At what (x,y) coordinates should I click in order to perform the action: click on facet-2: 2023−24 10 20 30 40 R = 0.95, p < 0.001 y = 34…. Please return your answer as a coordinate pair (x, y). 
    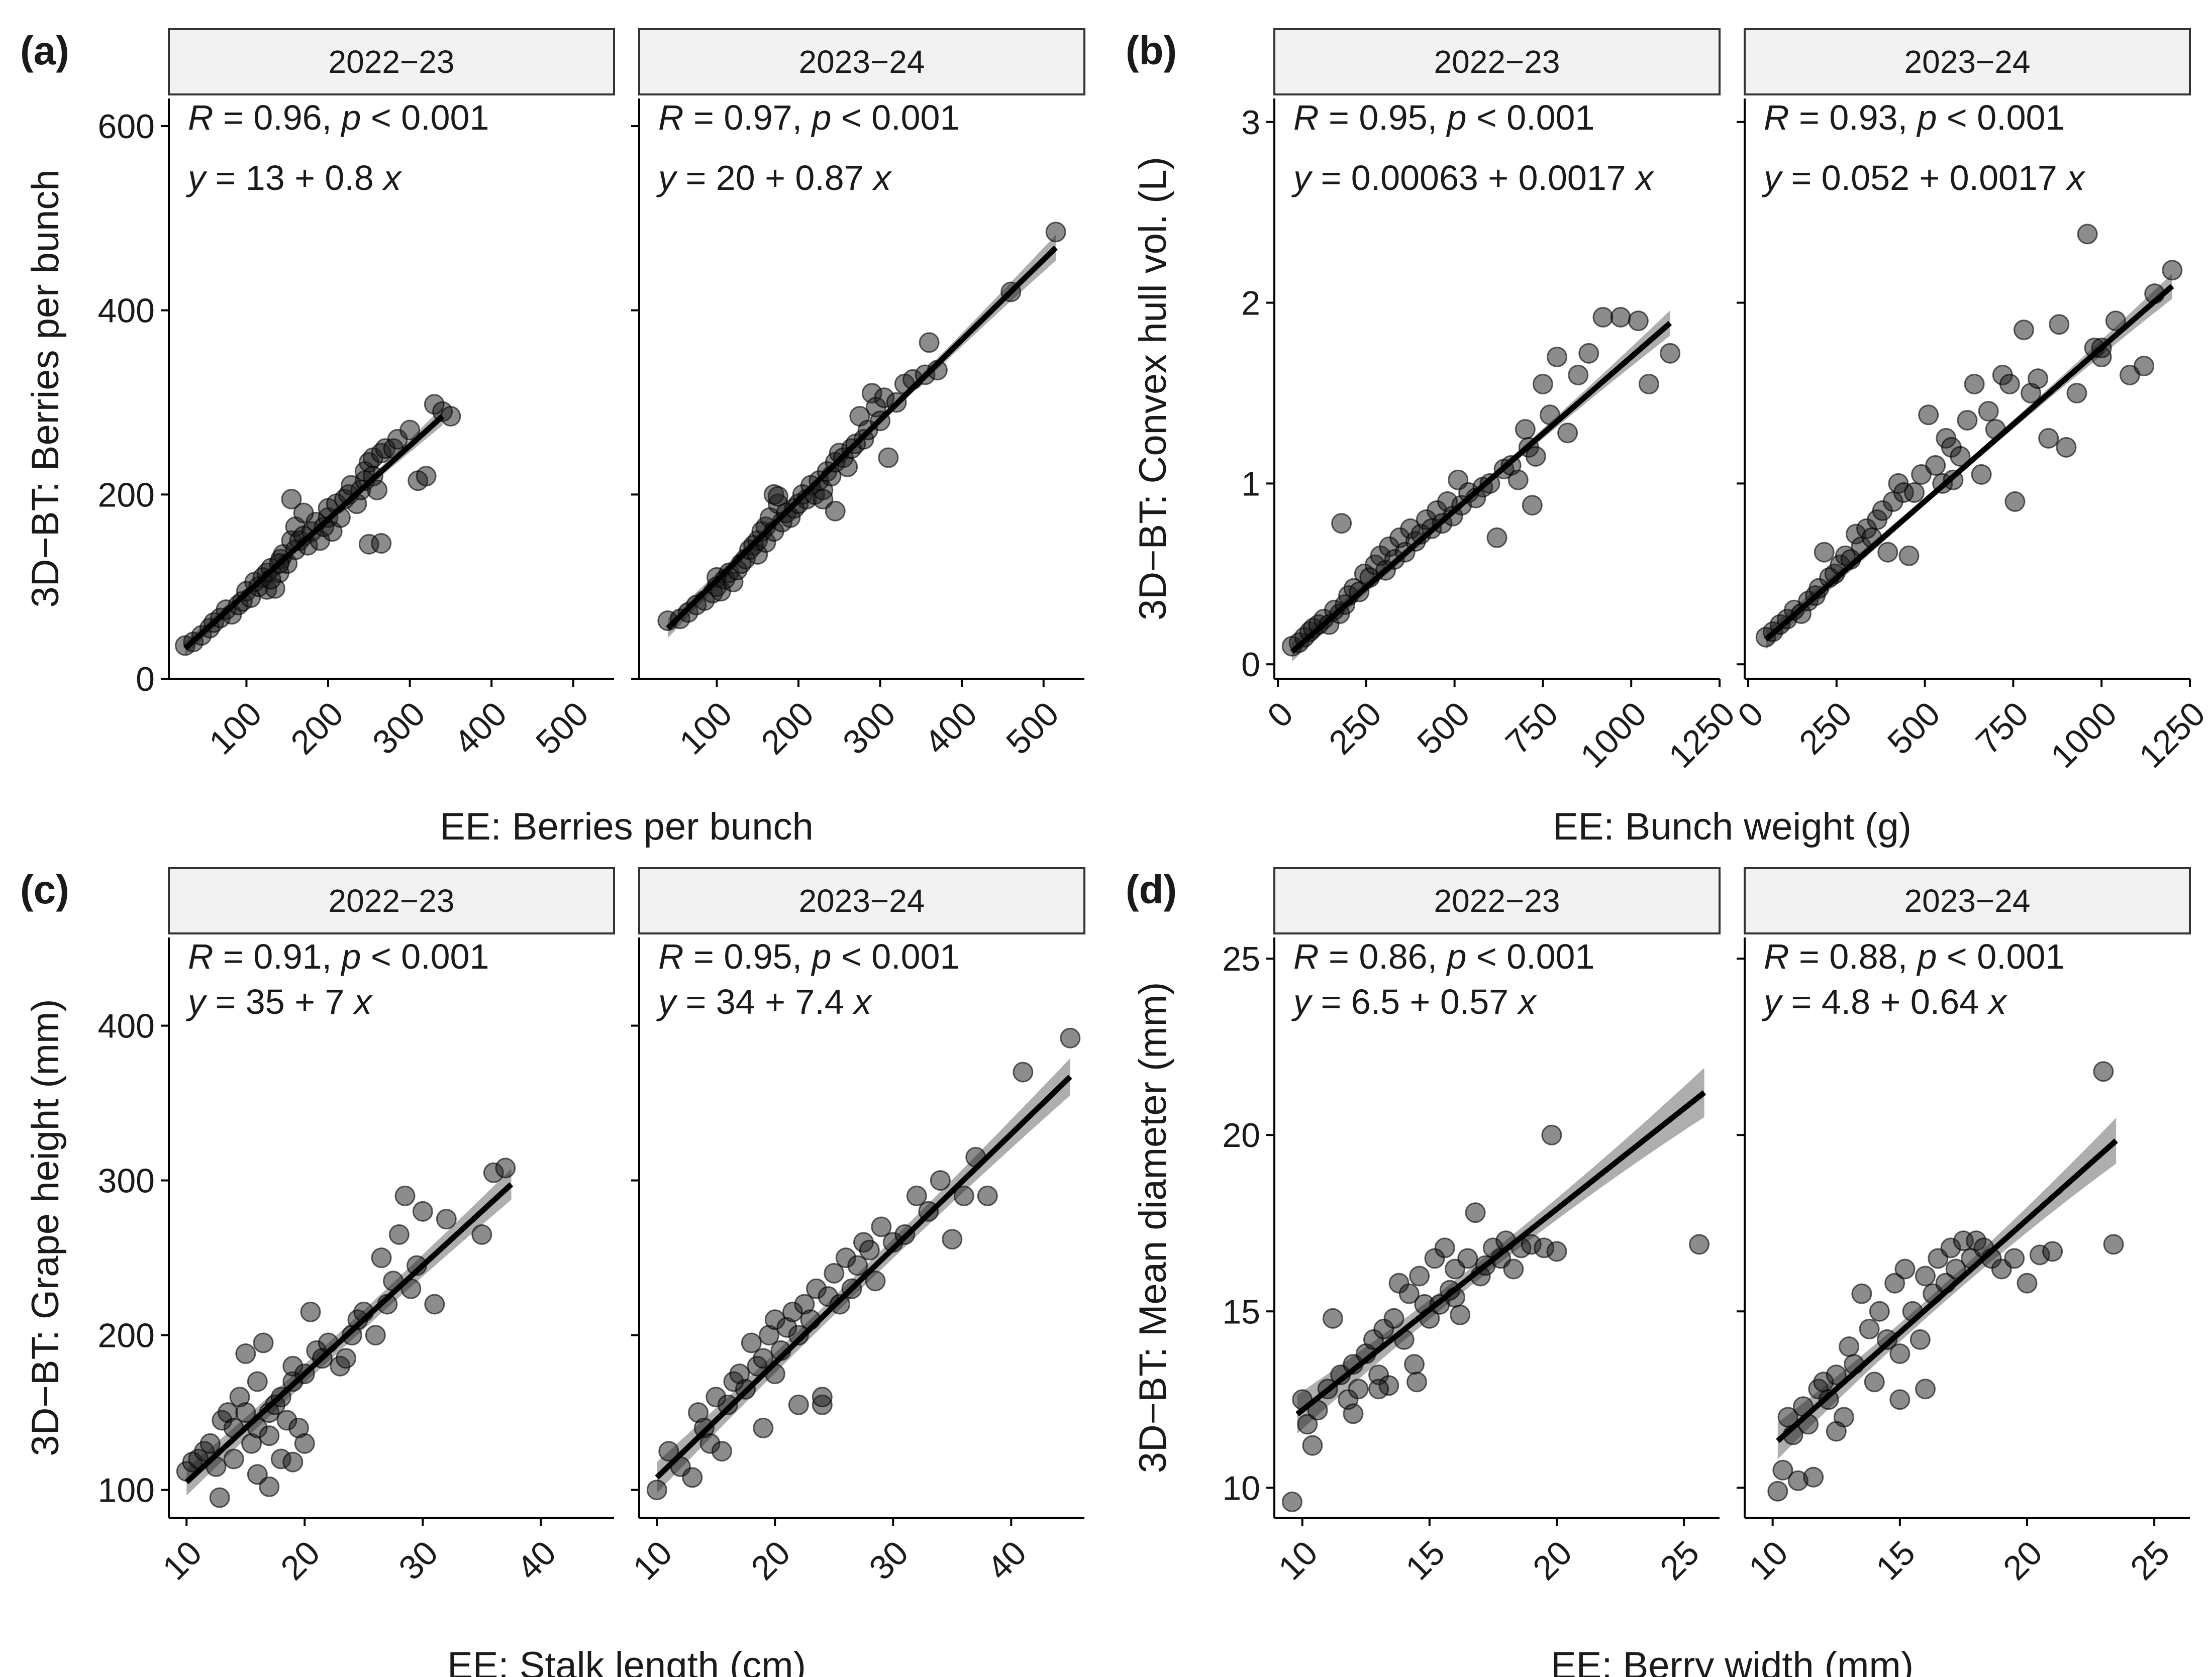
    Looking at the image, I should click on (855, 1228).